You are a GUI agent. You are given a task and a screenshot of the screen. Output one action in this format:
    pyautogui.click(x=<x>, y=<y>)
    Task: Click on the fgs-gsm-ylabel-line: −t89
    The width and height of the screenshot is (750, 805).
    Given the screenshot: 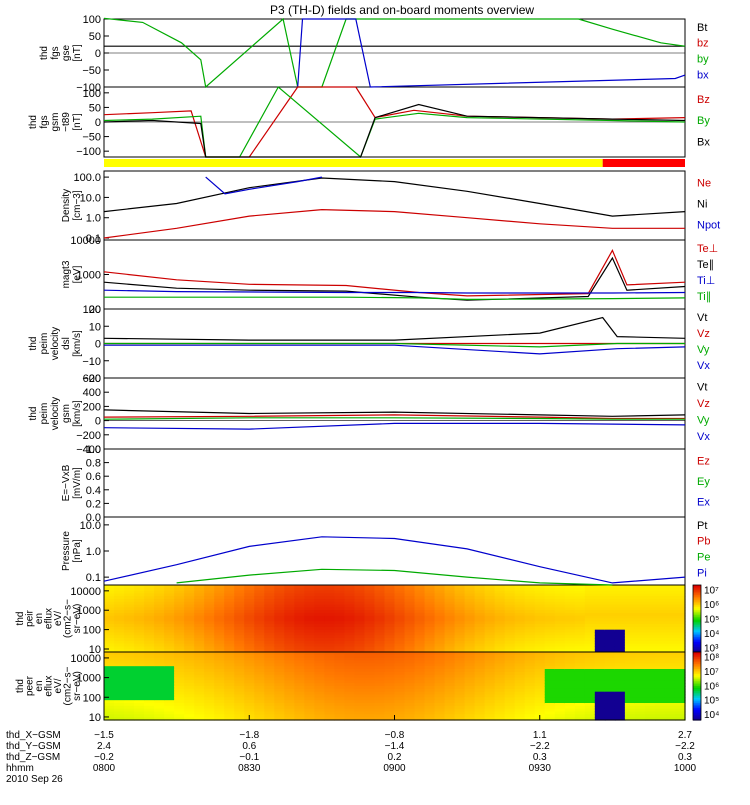 What is the action you would take?
    pyautogui.click(x=66, y=122)
    